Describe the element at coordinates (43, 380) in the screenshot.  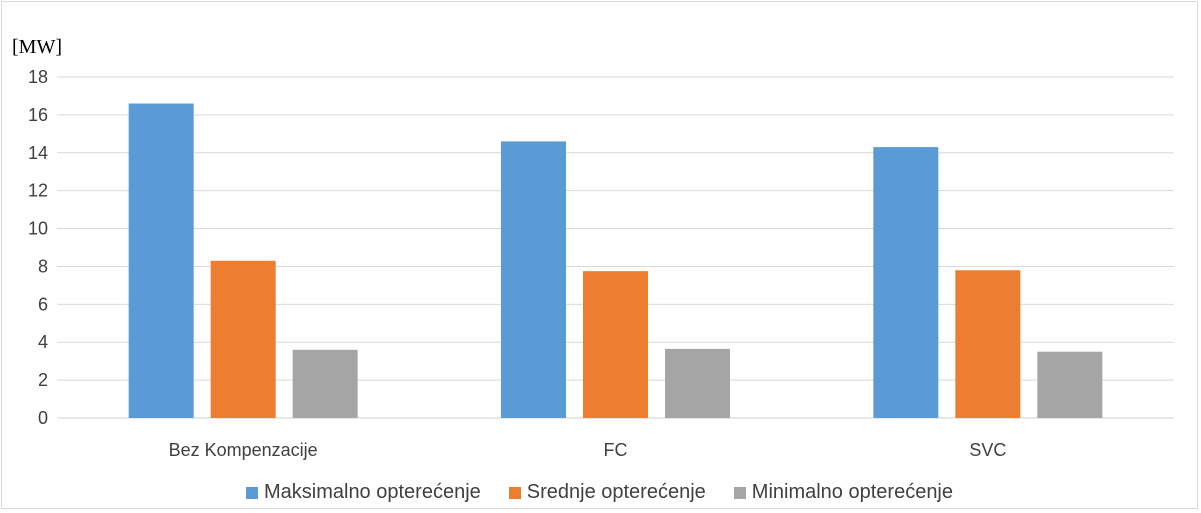
I see `y-tick-label: 2` at that location.